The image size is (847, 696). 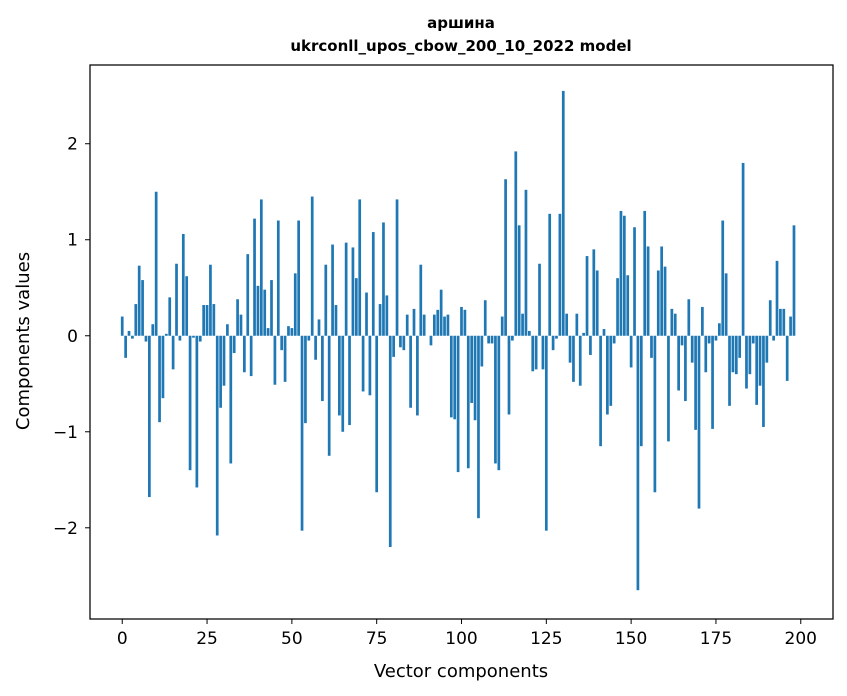 What do you see at coordinates (23, 341) in the screenshot?
I see `y-axis-label: Components values` at bounding box center [23, 341].